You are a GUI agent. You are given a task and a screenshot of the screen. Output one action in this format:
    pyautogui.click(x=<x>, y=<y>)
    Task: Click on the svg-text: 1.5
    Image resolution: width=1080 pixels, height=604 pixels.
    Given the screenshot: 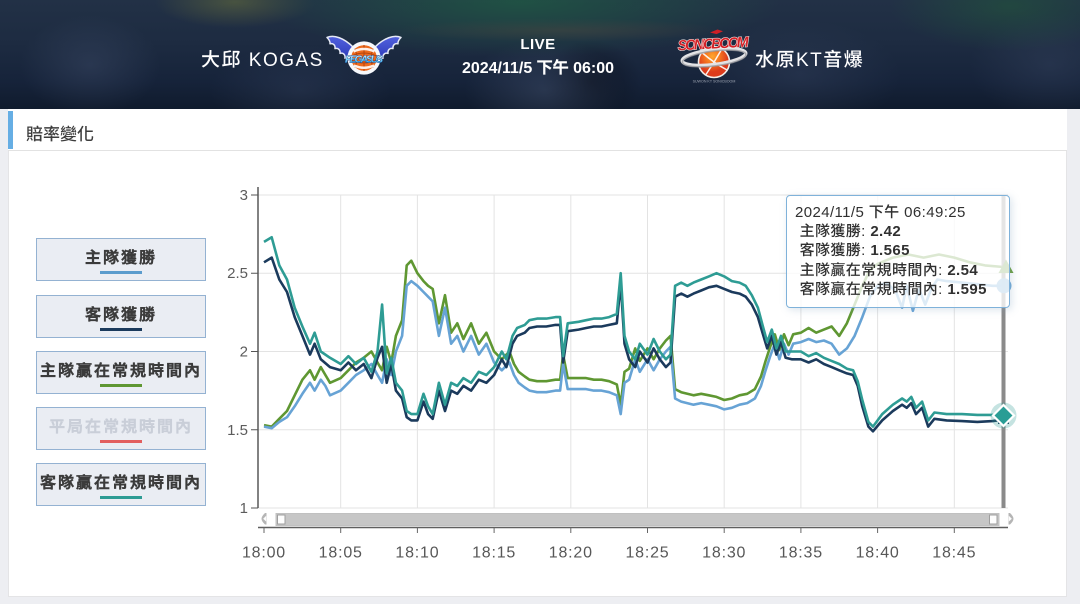 What is the action you would take?
    pyautogui.click(x=237, y=430)
    